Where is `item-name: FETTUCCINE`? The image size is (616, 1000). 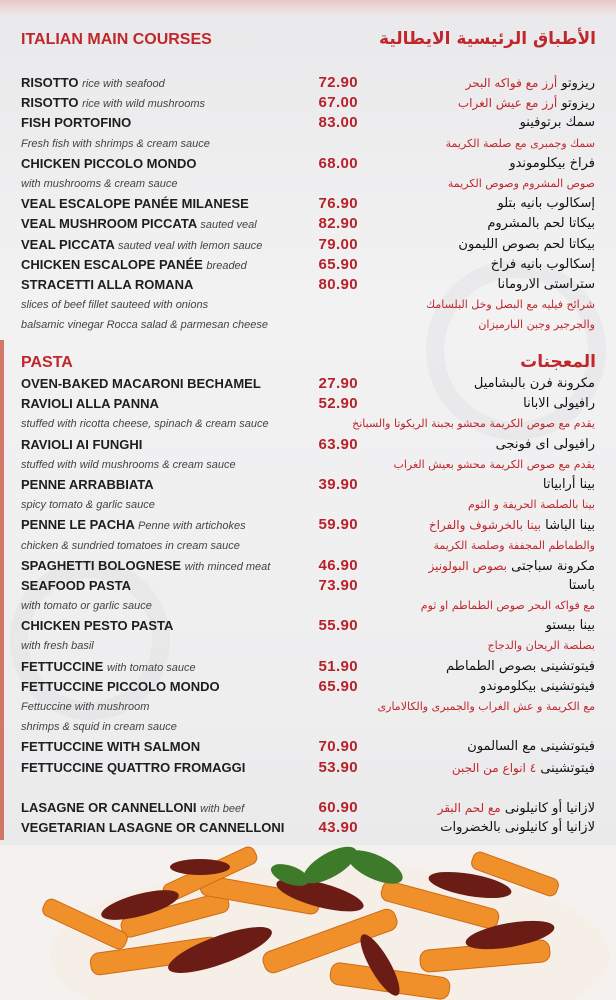 item-name: FETTUCCINE is located at coordinates (62, 666).